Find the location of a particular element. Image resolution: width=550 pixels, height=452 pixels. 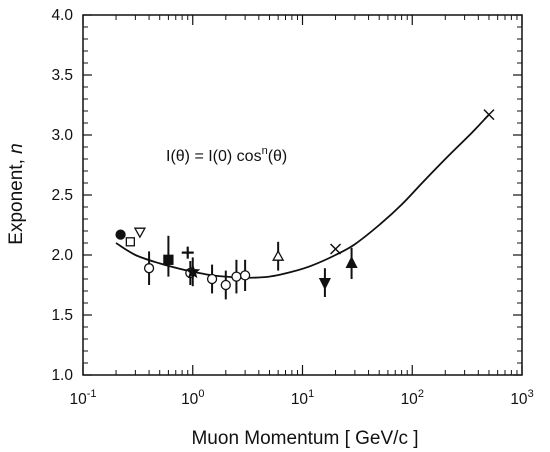

marker-open-down-triangle is located at coordinates (140, 233).